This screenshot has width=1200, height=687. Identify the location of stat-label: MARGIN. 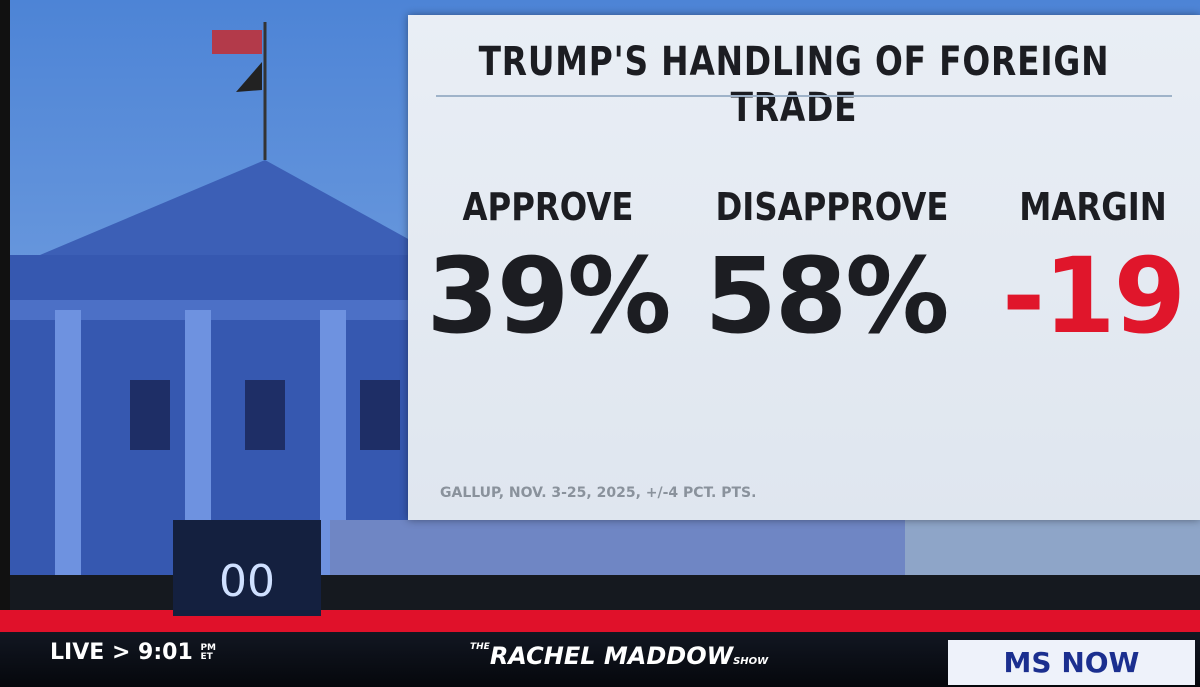
(1093, 207).